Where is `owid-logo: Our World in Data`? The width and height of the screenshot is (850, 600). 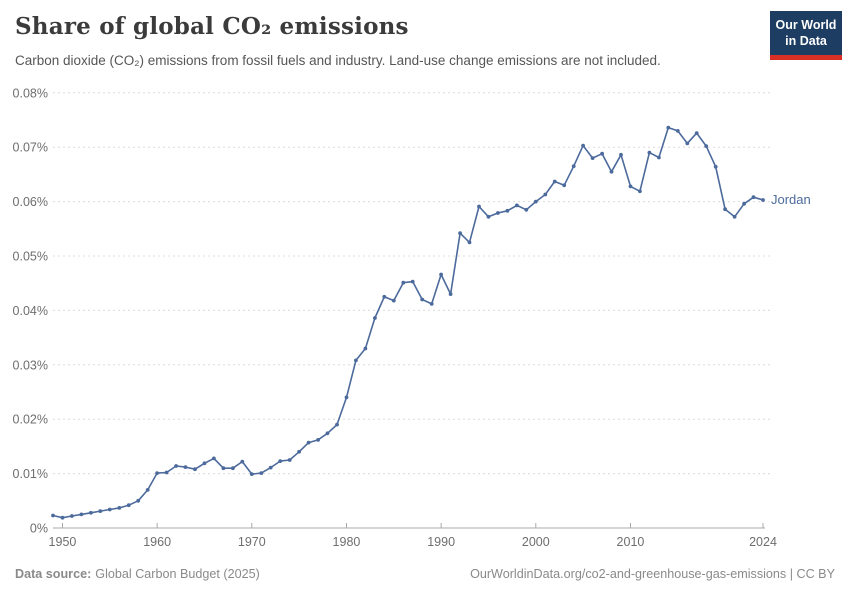
owid-logo: Our World in Data is located at coordinates (806, 35).